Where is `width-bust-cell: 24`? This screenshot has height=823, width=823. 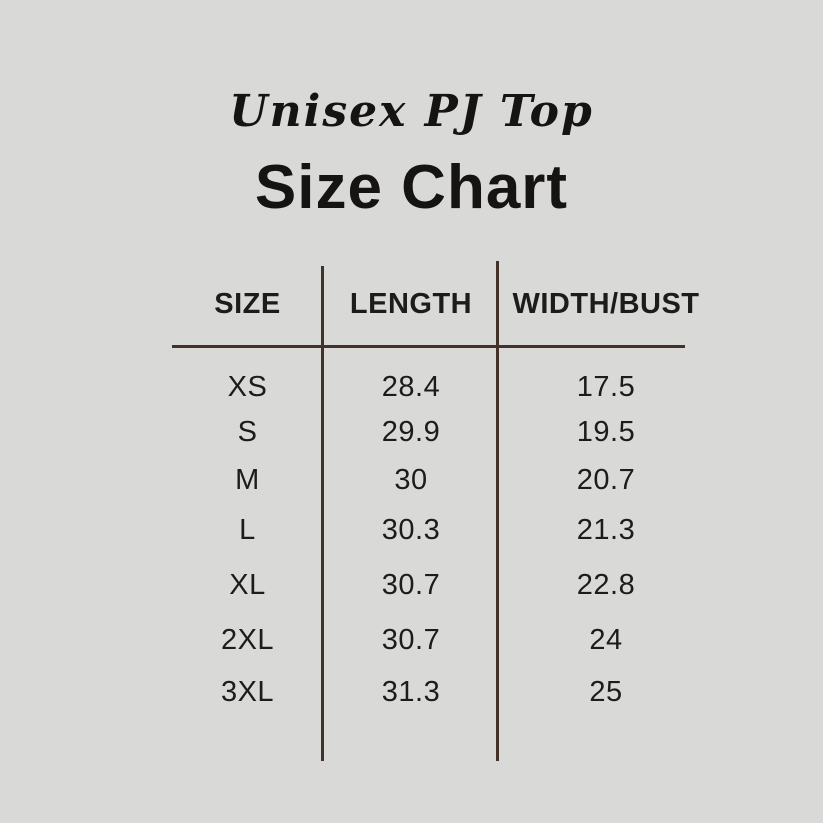 width-bust-cell: 24 is located at coordinates (606, 639).